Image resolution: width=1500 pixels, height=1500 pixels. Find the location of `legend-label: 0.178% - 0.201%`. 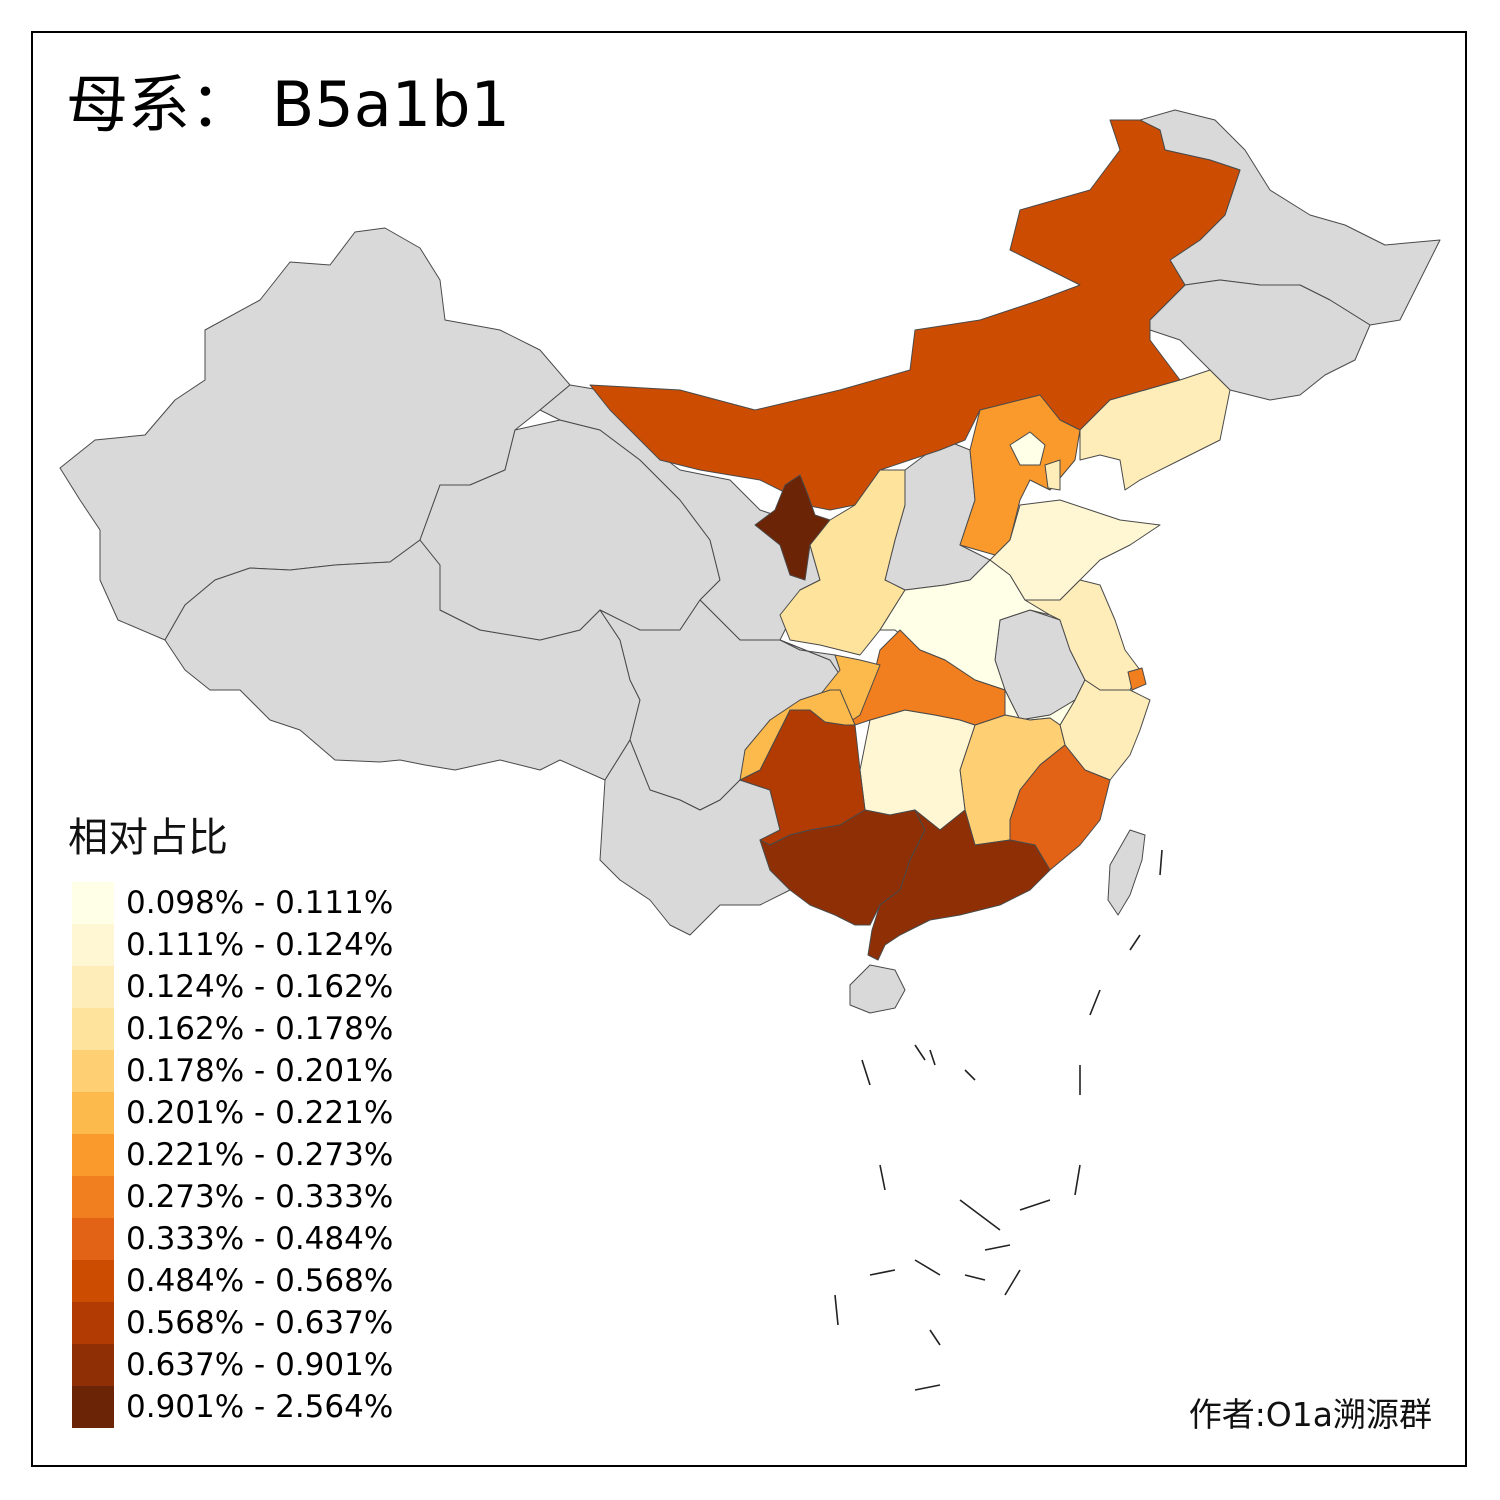

legend-label: 0.178% - 0.201% is located at coordinates (260, 1071).